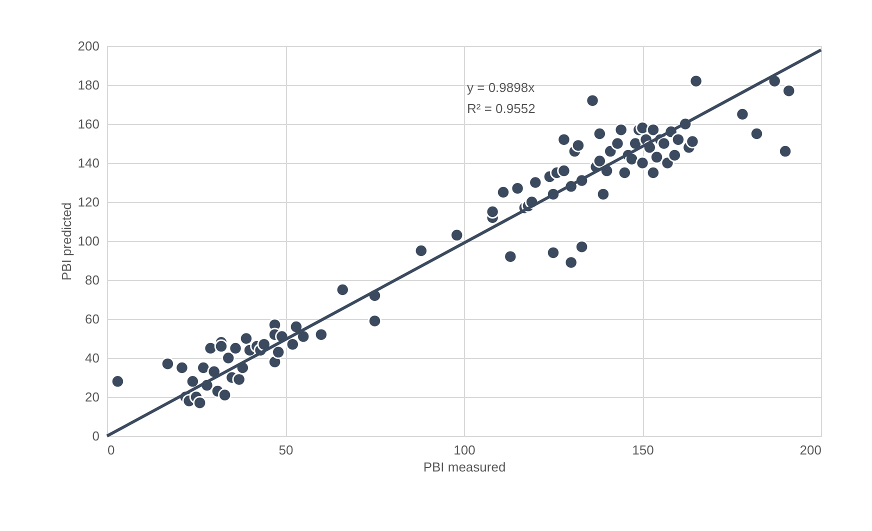 The image size is (872, 531). Describe the element at coordinates (96, 436) in the screenshot. I see `y-tick-label: 0` at that location.